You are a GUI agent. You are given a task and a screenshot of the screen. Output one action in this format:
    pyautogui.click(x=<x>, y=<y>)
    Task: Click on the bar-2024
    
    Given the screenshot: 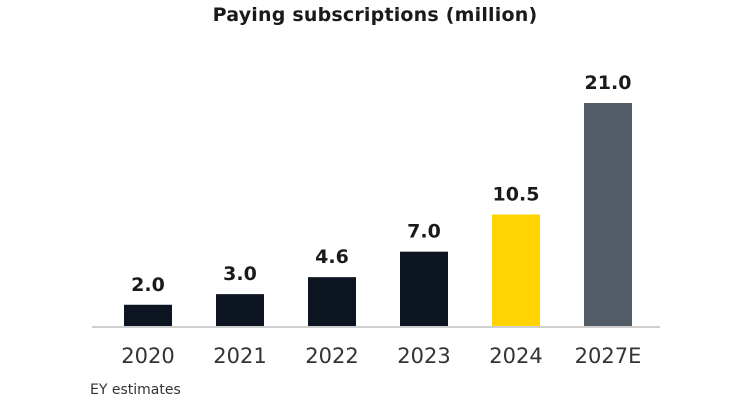 What is the action you would take?
    pyautogui.click(x=516, y=270)
    